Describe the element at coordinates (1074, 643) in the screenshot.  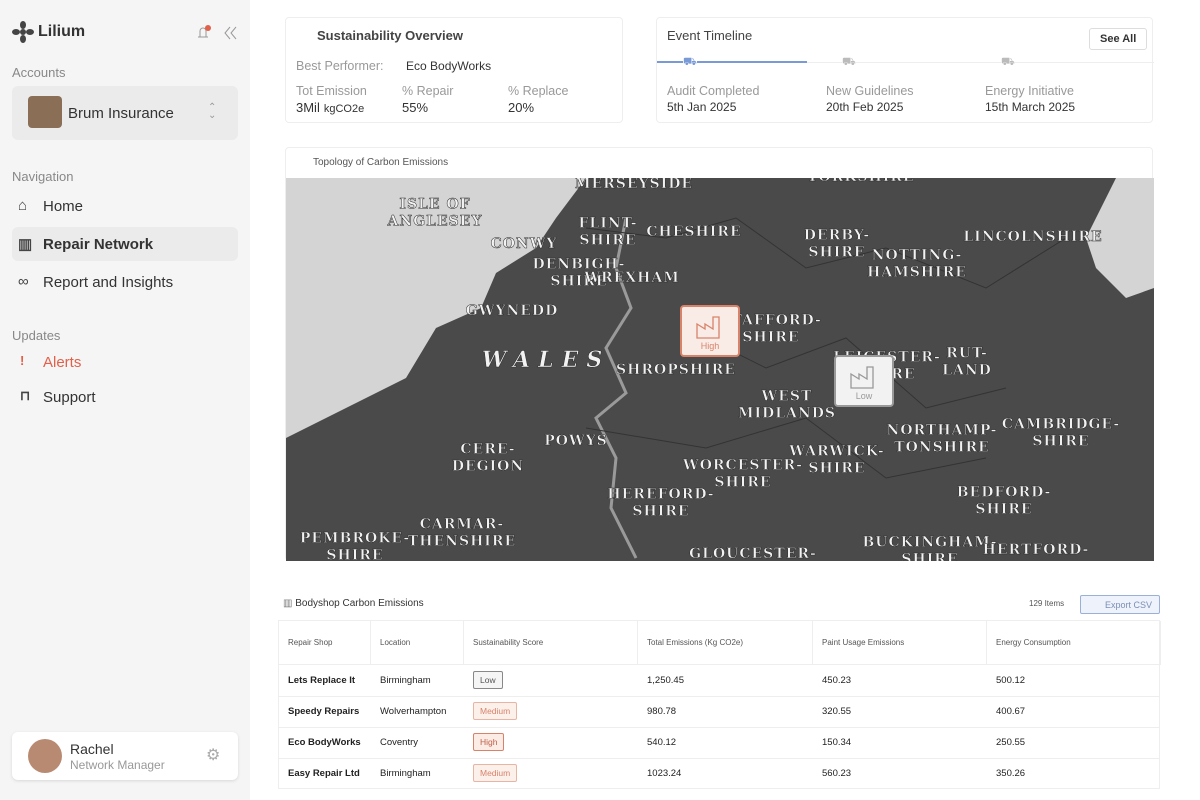
I see `column-header: Energy Consumption` at that location.